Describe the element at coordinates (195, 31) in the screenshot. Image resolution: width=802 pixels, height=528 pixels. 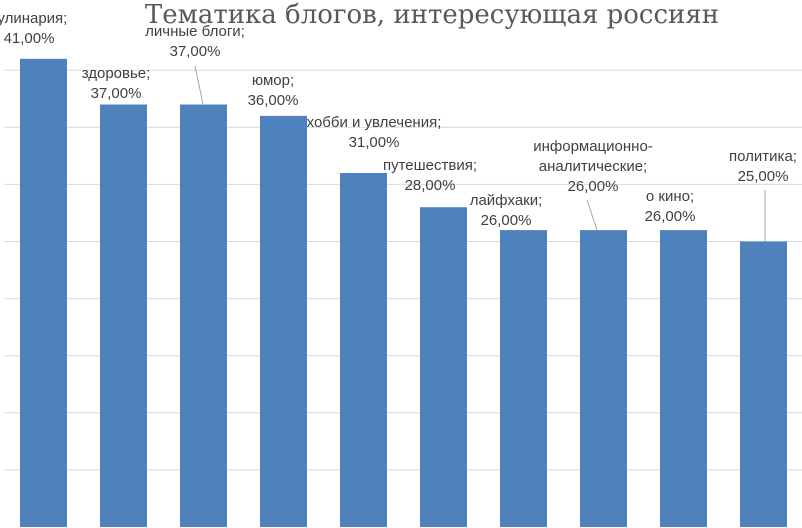
I see `data-label-category: личные блоги;` at that location.